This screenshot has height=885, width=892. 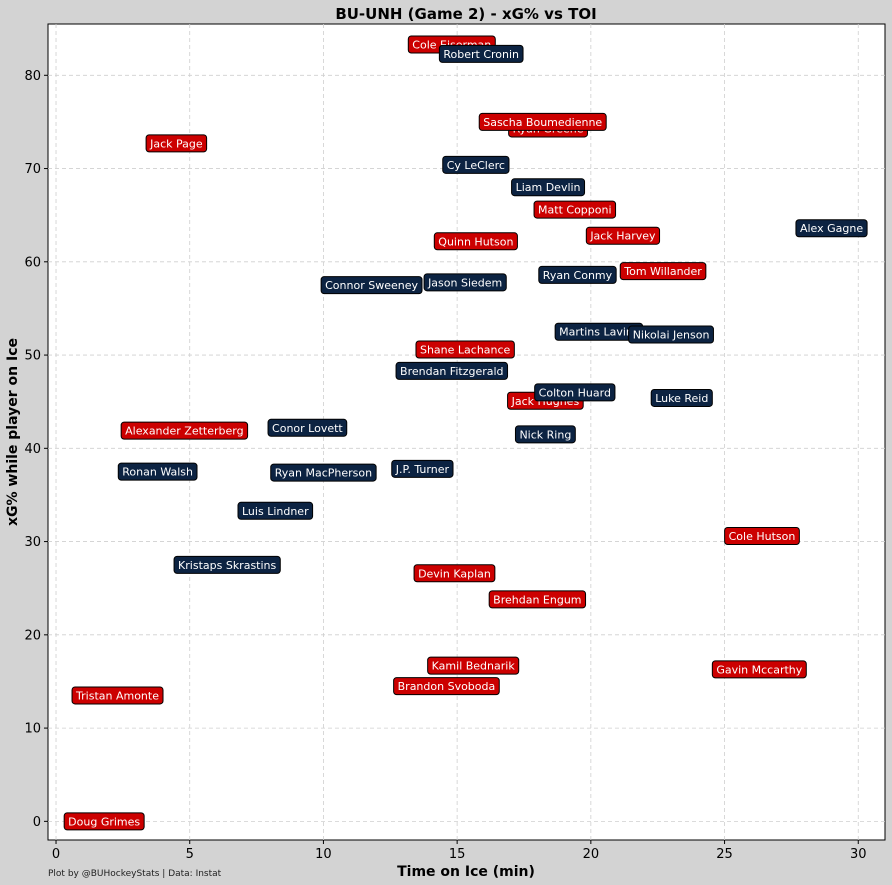 I want to click on point-label: Jack Page, so click(x=176, y=143).